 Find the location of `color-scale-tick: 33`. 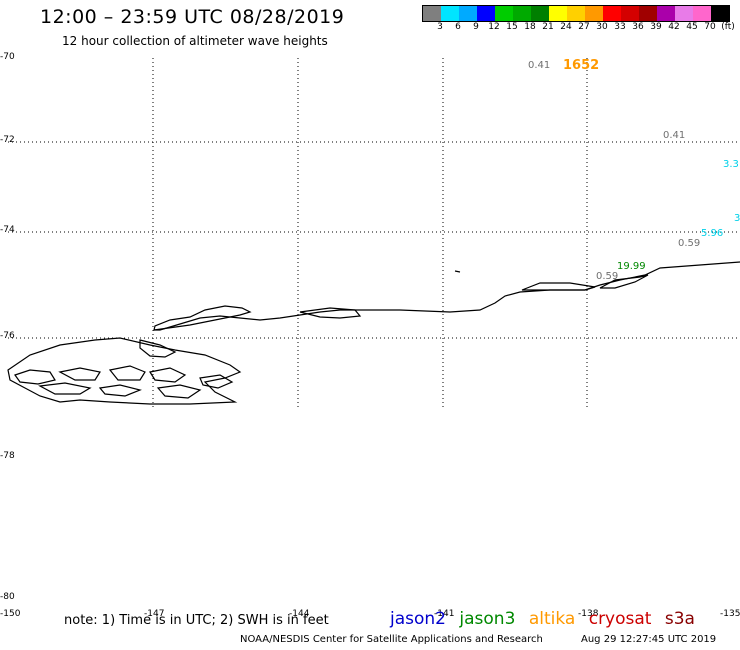

color-scale-tick: 33 is located at coordinates (620, 27).